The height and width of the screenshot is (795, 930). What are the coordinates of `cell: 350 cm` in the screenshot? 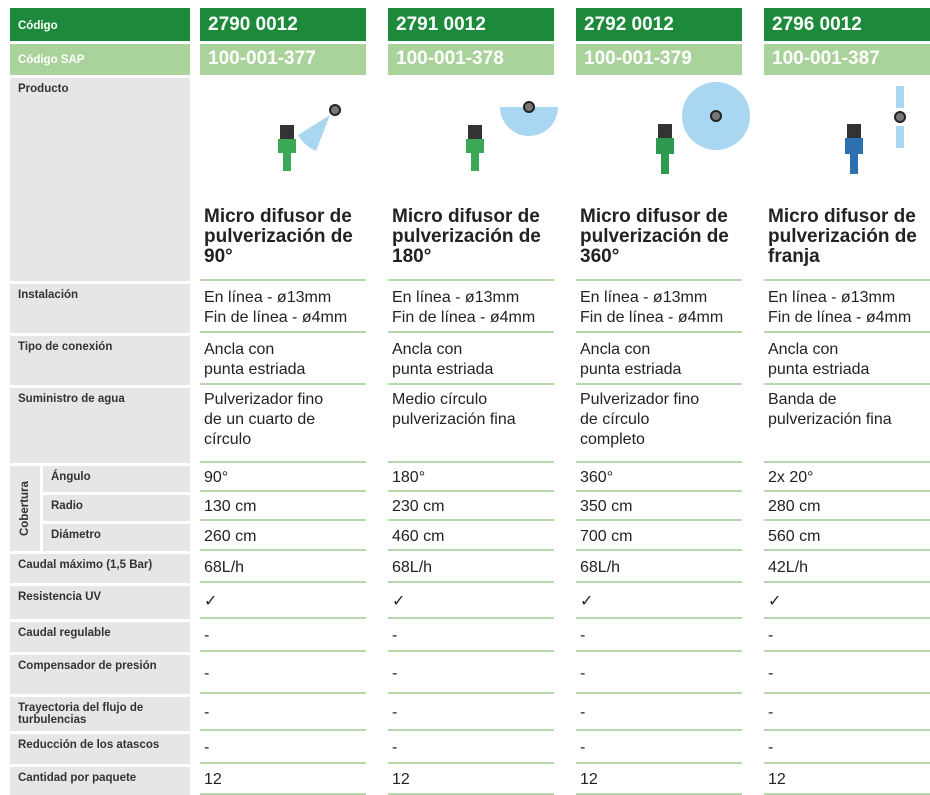 It's located at (659, 508).